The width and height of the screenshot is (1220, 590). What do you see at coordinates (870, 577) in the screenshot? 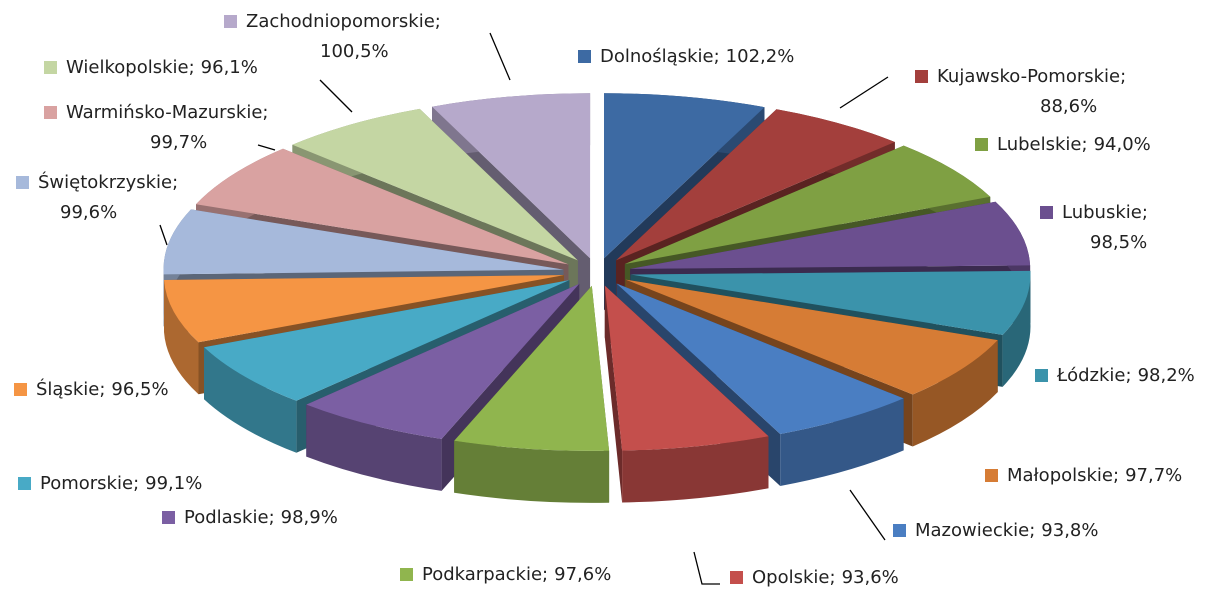
I see `value-label: 93,6%` at bounding box center [870, 577].